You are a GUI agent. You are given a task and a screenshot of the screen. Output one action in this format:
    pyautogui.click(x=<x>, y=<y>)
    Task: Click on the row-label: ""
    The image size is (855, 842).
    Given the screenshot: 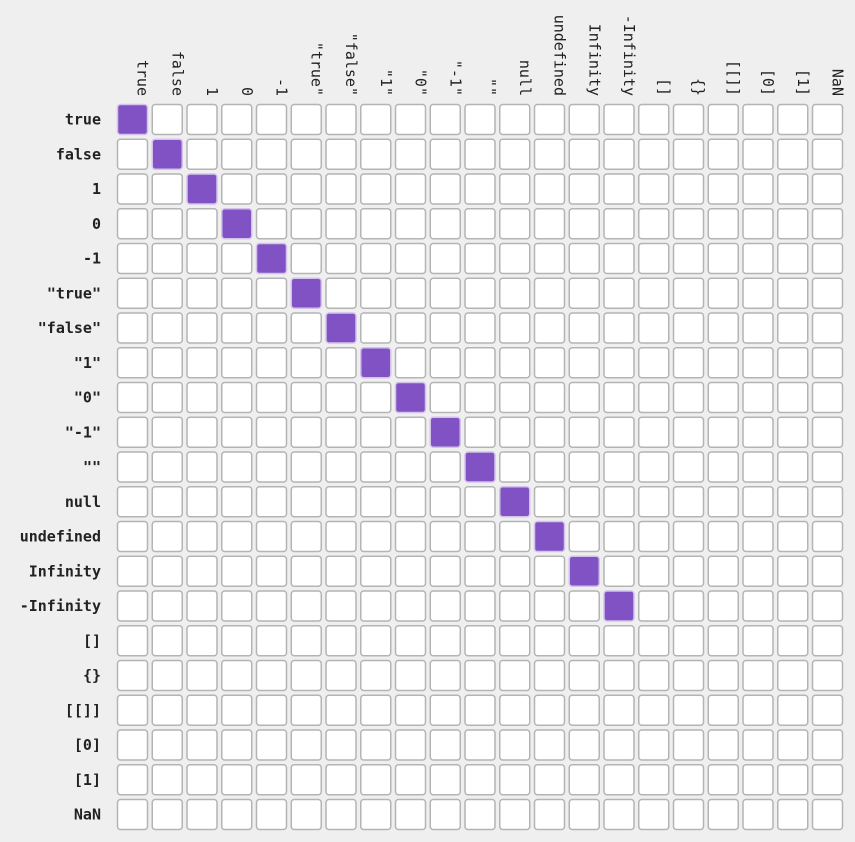 What is the action you would take?
    pyautogui.click(x=92, y=467)
    